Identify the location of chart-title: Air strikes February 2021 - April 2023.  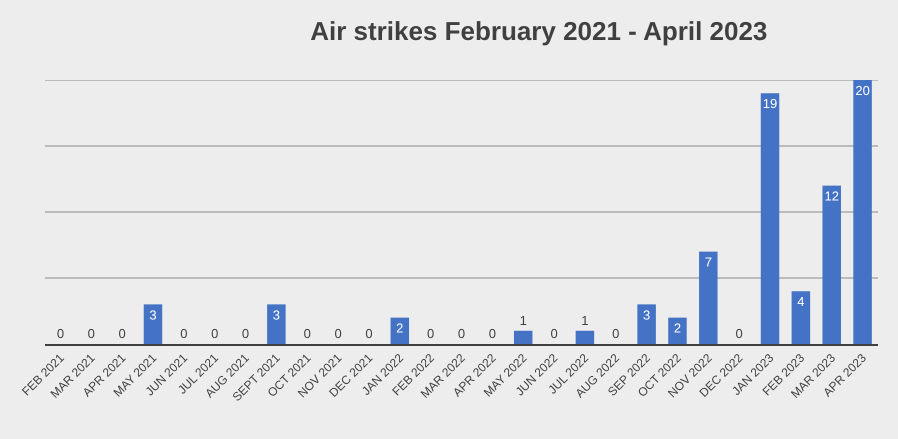
(539, 31).